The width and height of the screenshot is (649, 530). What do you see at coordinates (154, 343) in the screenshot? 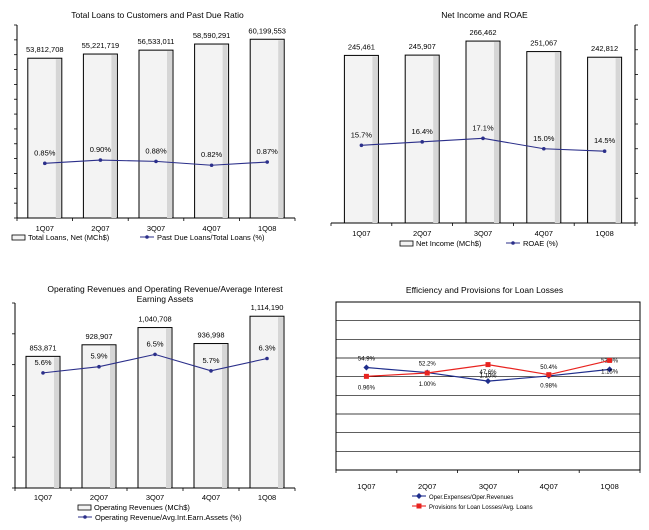
I see `line-value-label: 6.5%` at bounding box center [154, 343].